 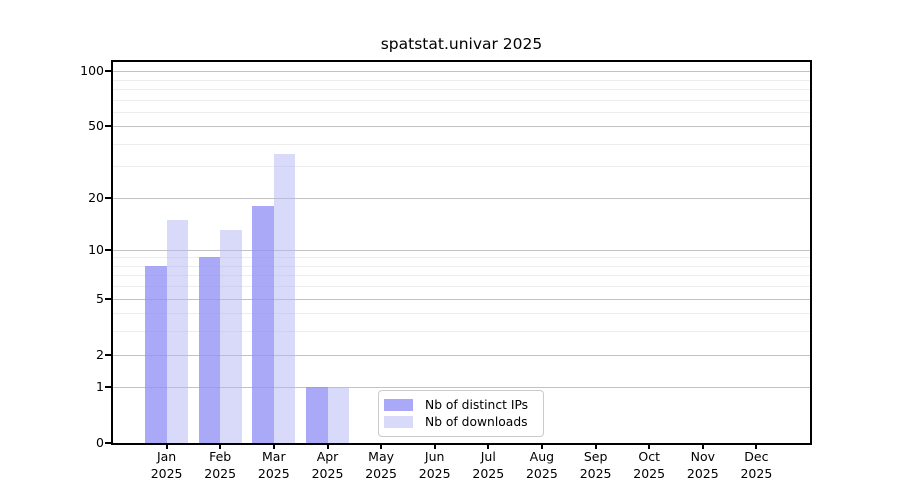 What do you see at coordinates (488, 465) in the screenshot?
I see `x-tick-label: Jul 2025` at bounding box center [488, 465].